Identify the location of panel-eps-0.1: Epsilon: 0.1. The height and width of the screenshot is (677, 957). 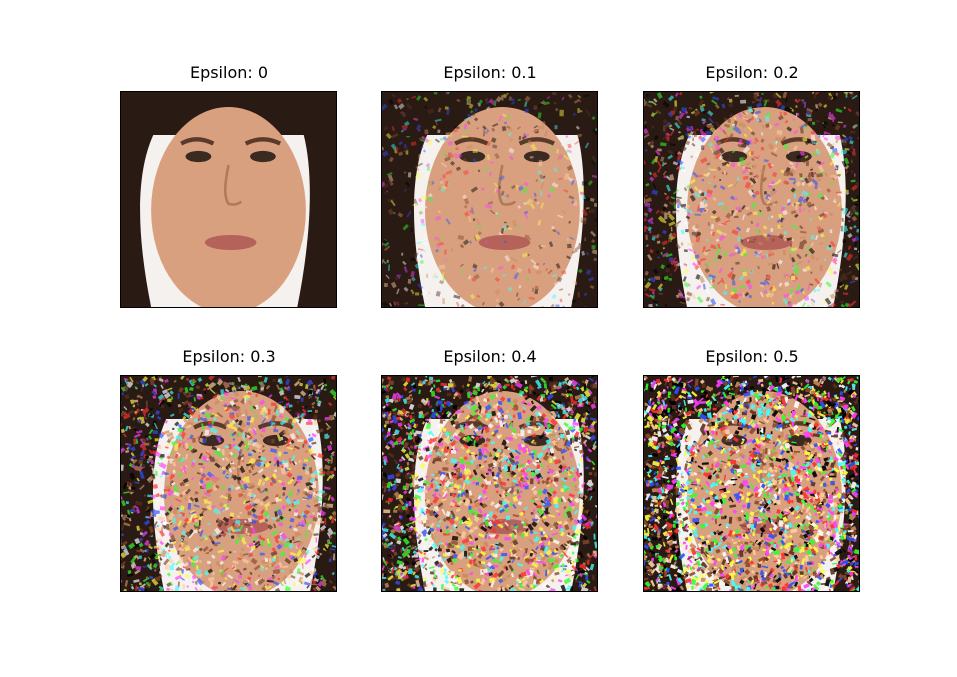
(490, 186).